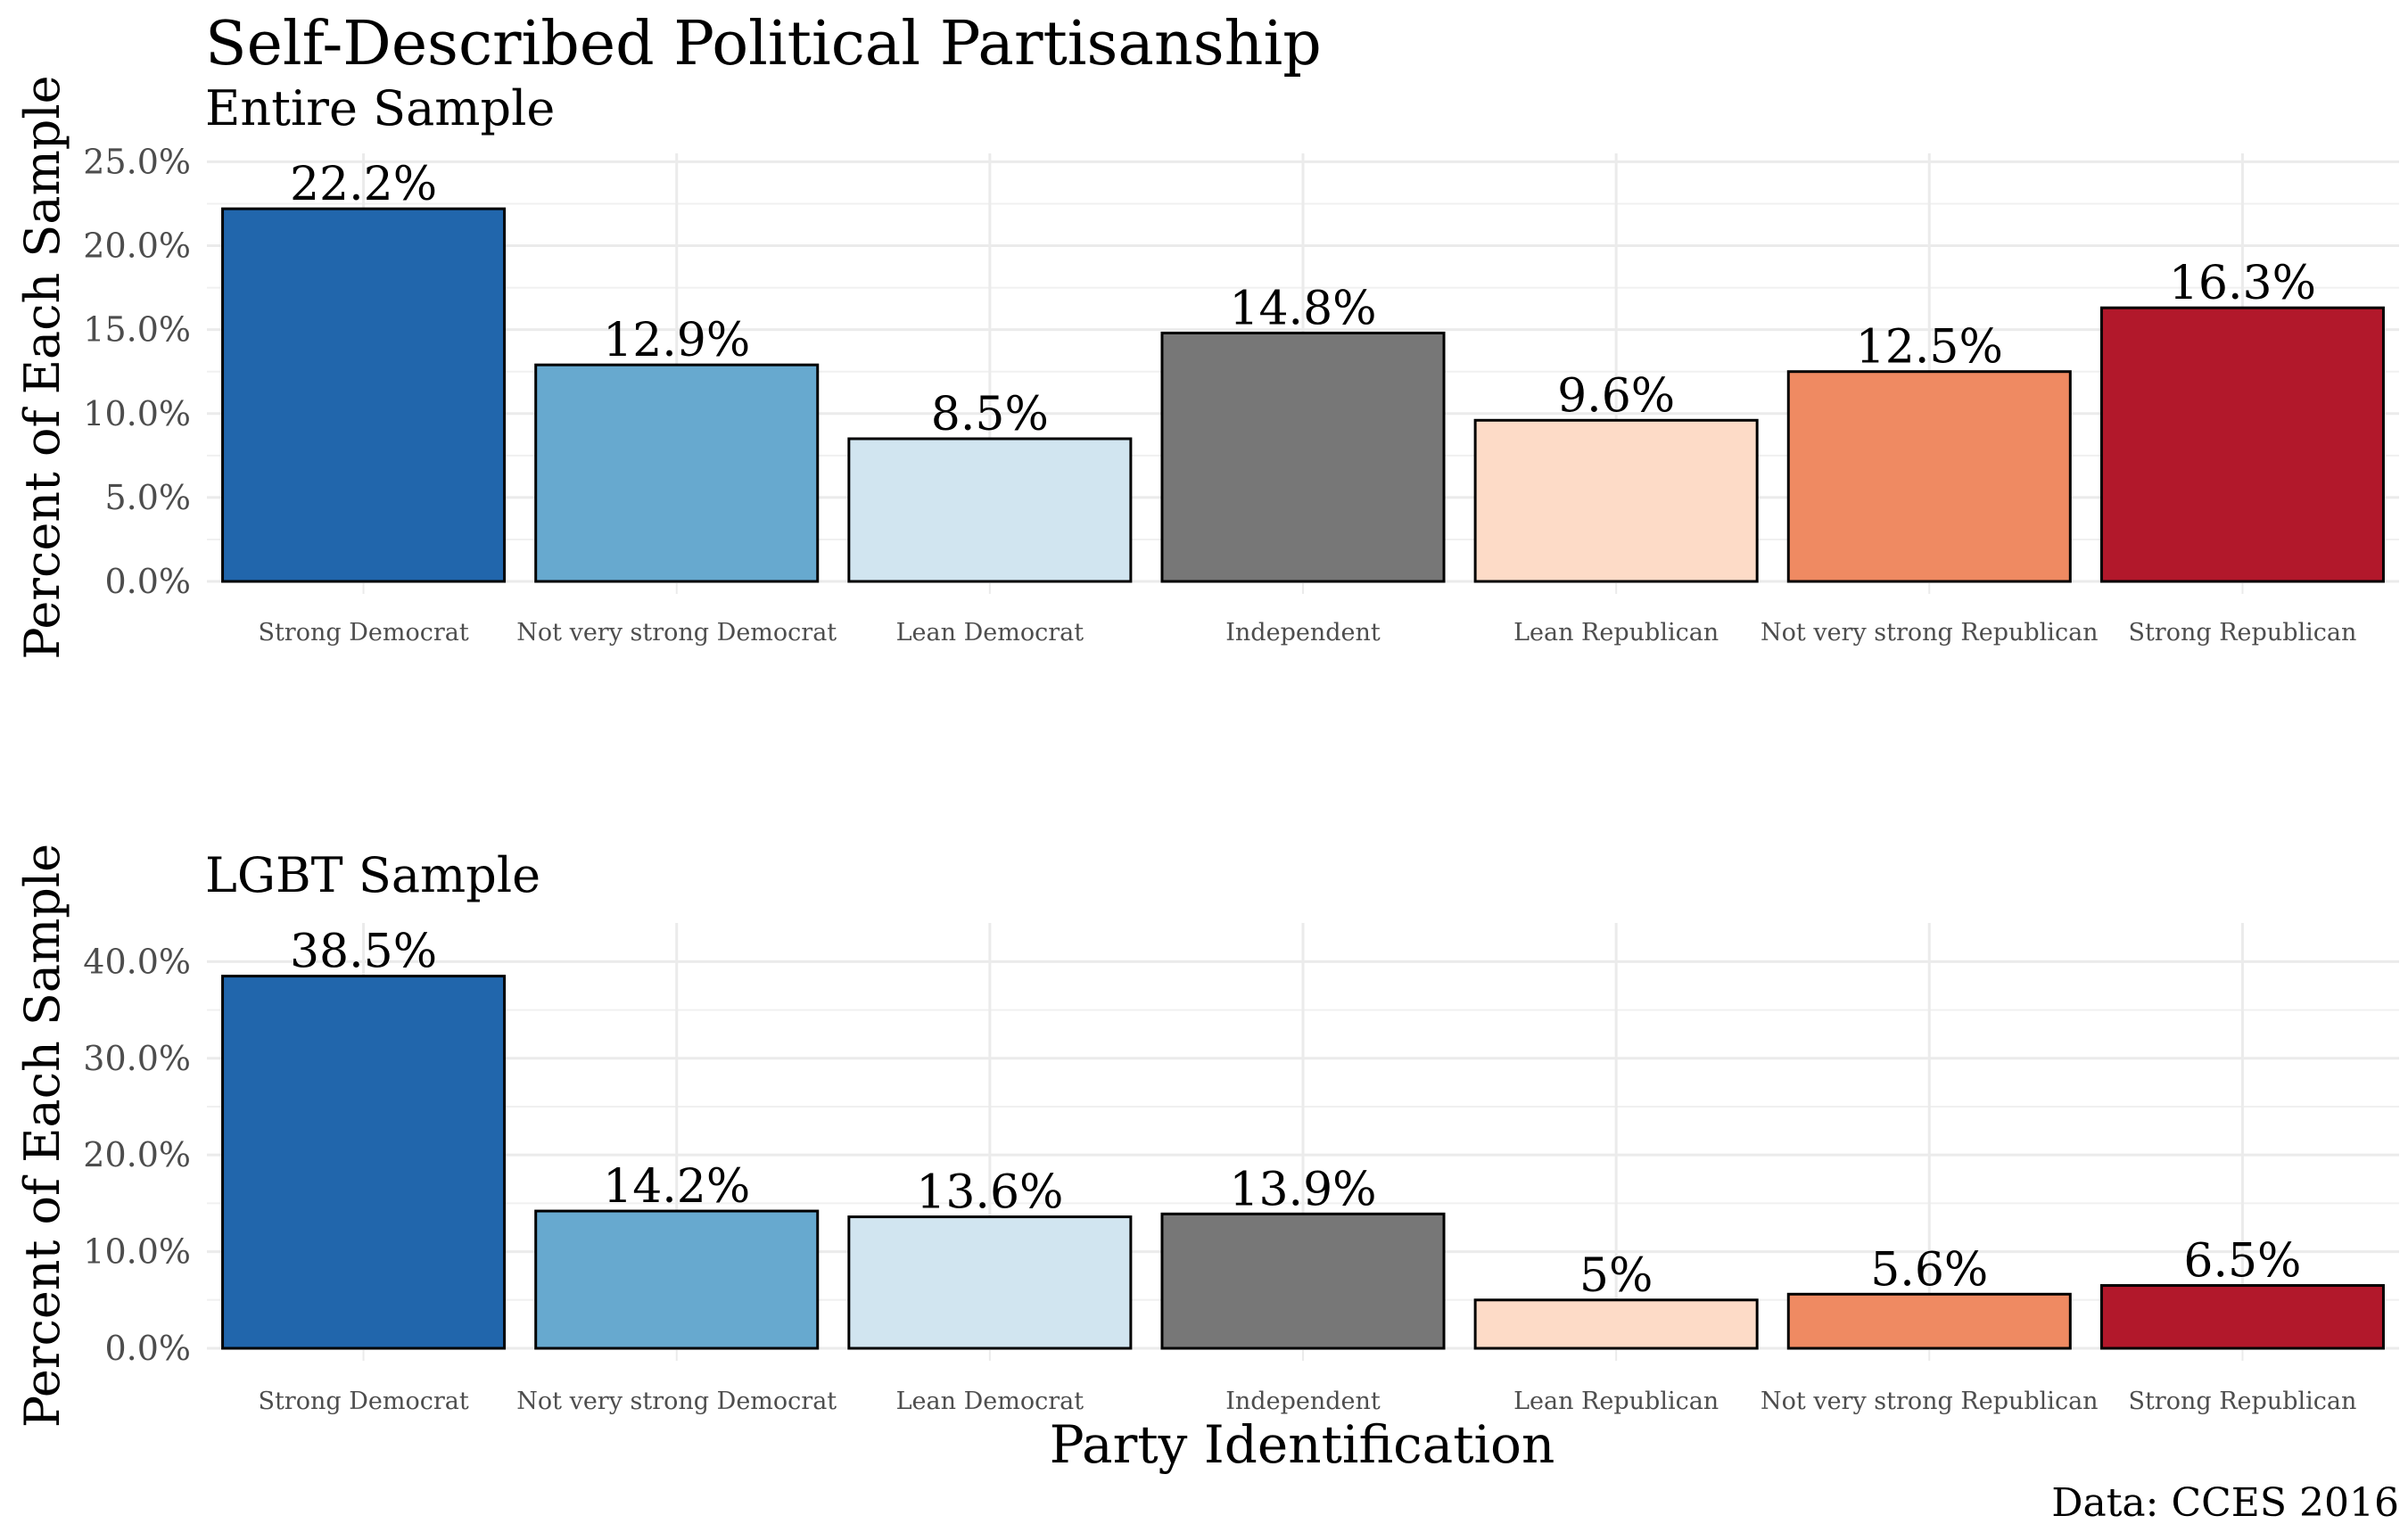 The image size is (2408, 1532). Describe the element at coordinates (2242, 283) in the screenshot. I see `bar-value-label: 16.3%` at that location.